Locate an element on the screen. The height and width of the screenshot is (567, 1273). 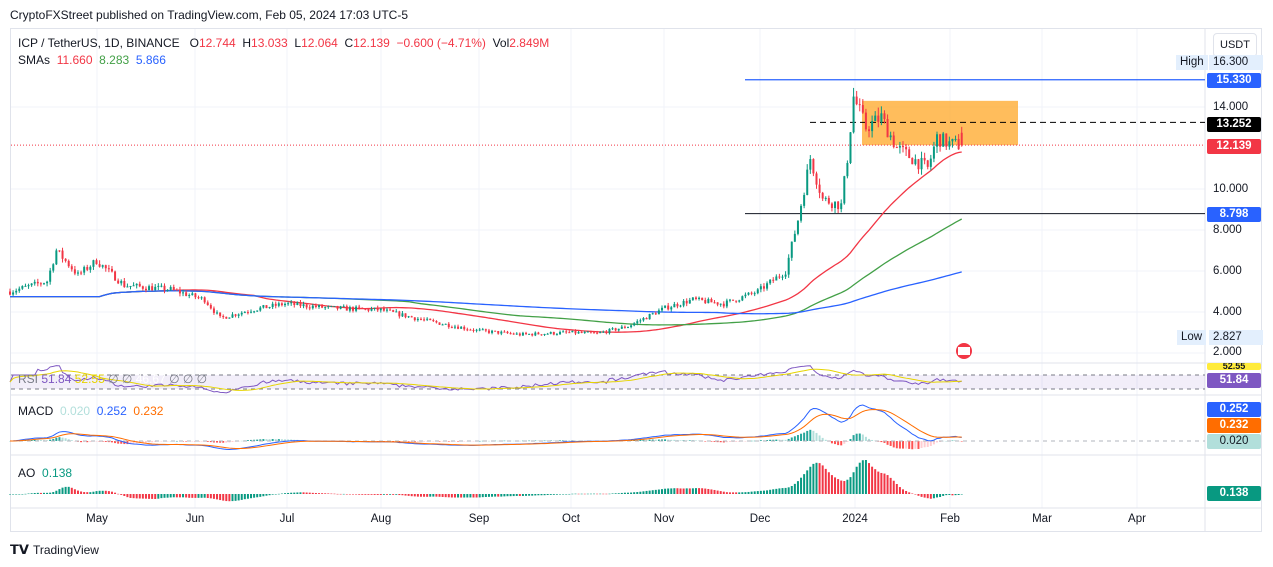
time-axis-label: Jul is located at coordinates (287, 519).